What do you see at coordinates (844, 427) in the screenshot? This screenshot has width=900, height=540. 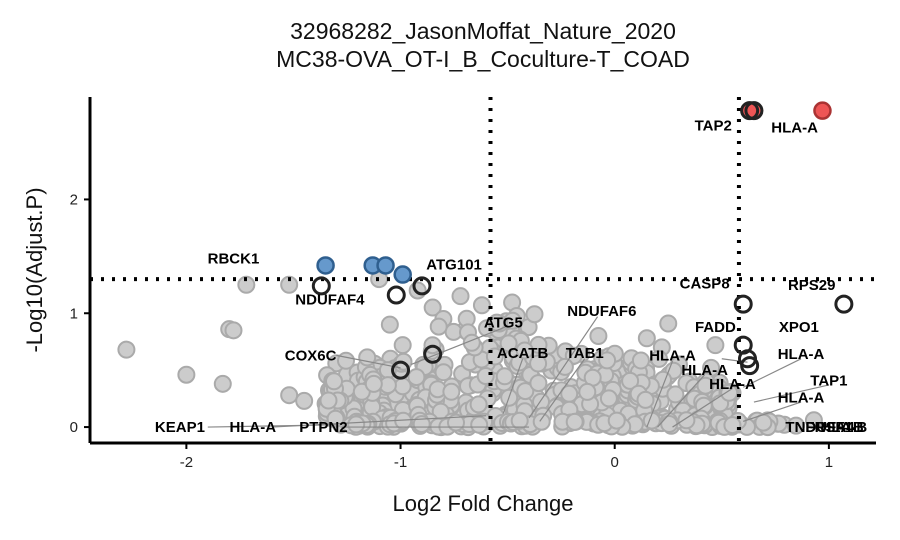 I see `gene-label: HLA-B` at bounding box center [844, 427].